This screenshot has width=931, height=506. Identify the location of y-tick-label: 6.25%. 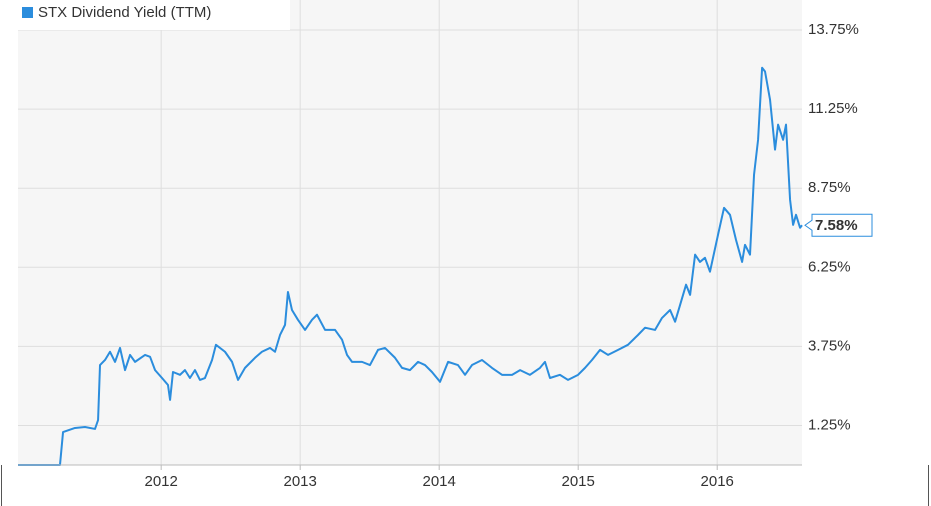
(829, 266).